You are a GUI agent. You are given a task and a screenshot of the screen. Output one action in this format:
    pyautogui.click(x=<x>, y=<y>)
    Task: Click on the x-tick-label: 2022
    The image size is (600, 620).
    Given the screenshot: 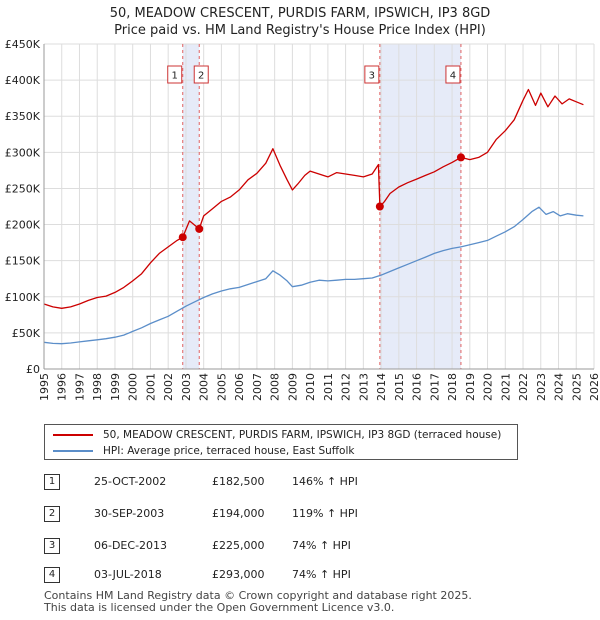 What is the action you would take?
    pyautogui.click(x=523, y=387)
    